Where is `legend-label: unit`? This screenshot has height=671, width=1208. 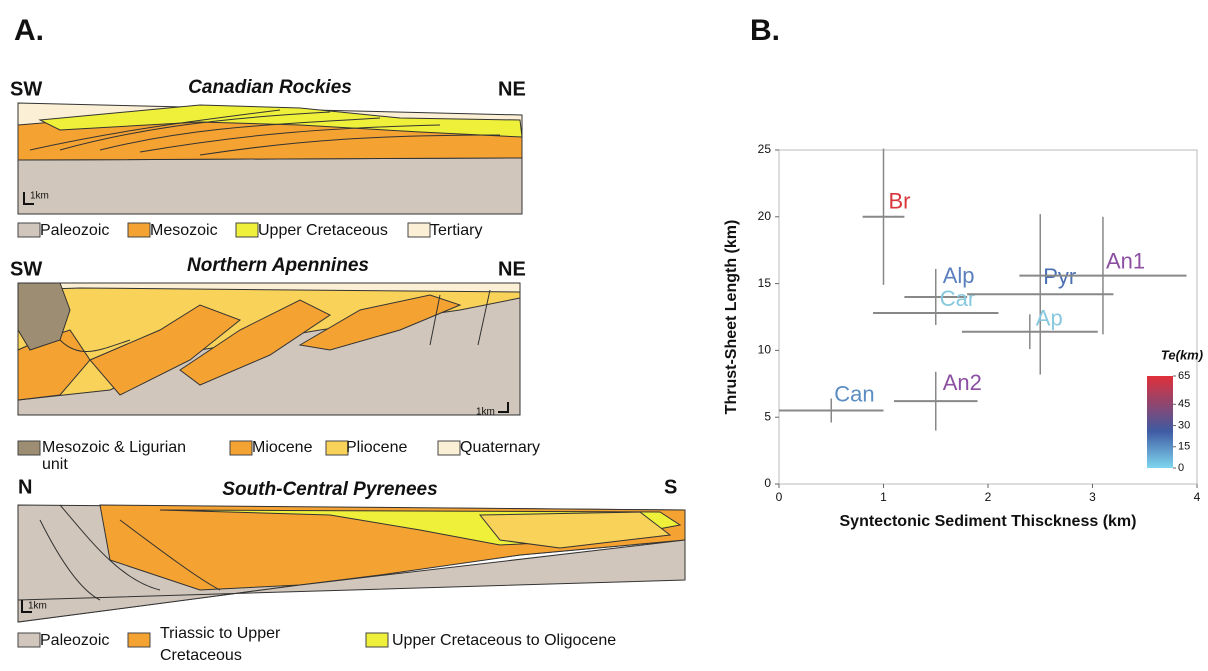
legend-label: unit is located at coordinates (55, 464).